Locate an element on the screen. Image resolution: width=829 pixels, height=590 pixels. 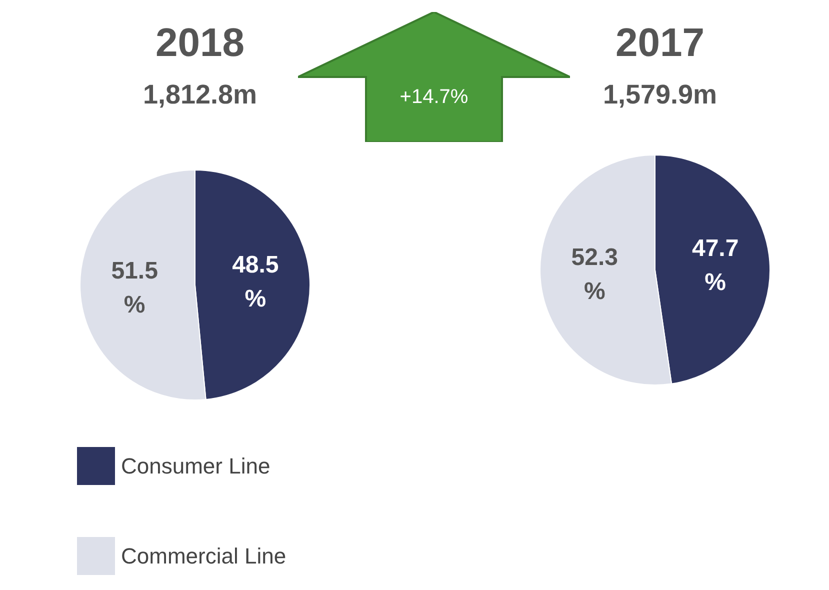
chart-title: 2018 is located at coordinates (200, 43).